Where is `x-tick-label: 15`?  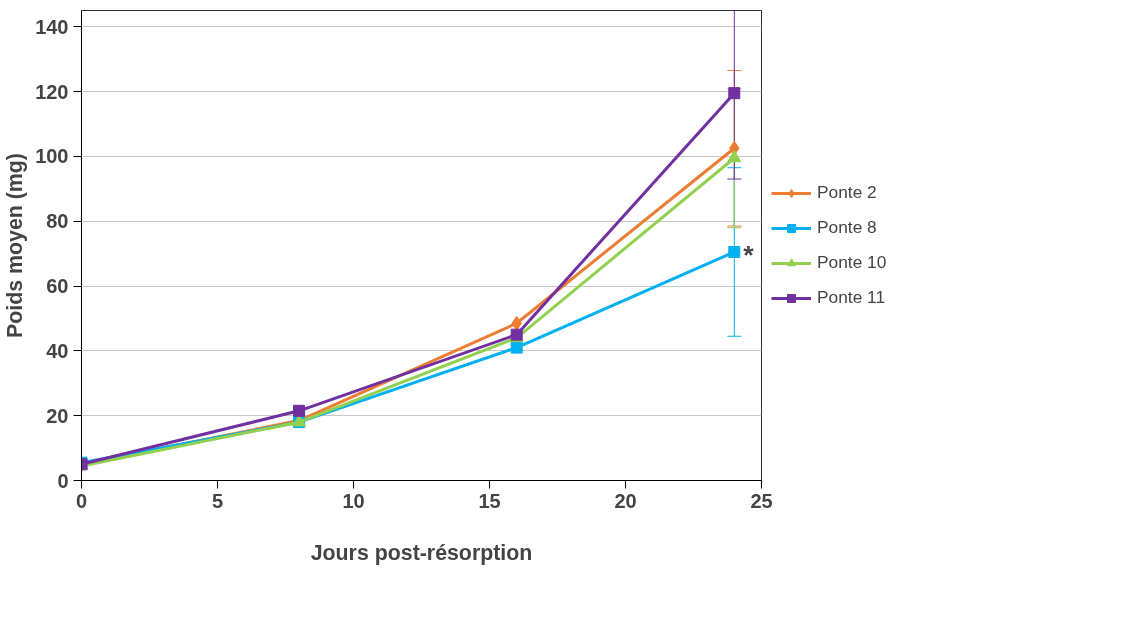 x-tick-label: 15 is located at coordinates (489, 500).